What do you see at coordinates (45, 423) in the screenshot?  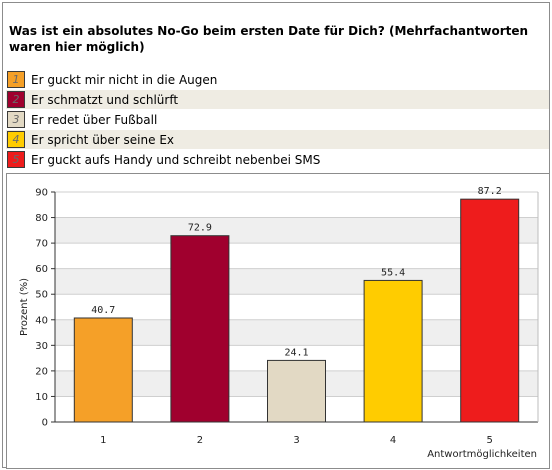 I see `y-tick-label: 0` at bounding box center [45, 423].